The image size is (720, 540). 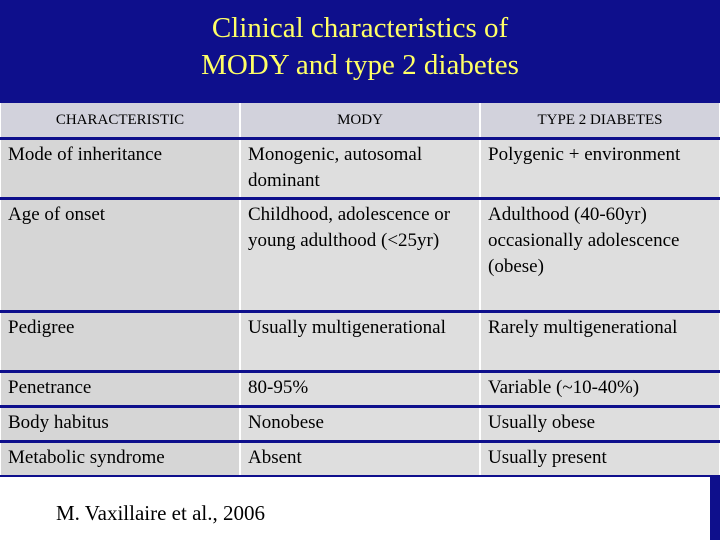 What do you see at coordinates (600, 341) in the screenshot?
I see `cell-type2: Rarely multigenerational` at bounding box center [600, 341].